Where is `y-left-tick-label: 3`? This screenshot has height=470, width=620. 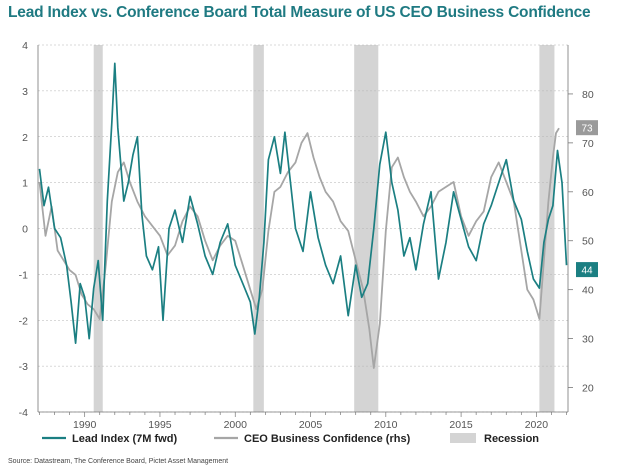
y-left-tick-label: 3 is located at coordinates (25, 92).